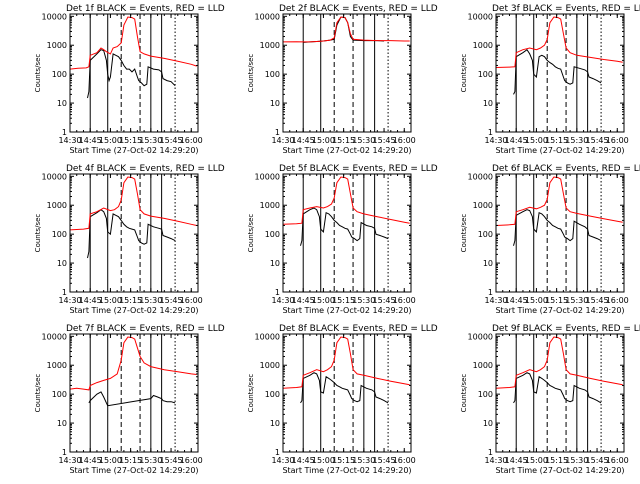 Image resolution: width=640 pixels, height=484 pixels. What do you see at coordinates (566, 9) in the screenshot?
I see `chart-title: Det 3f BLACK = Events, RED = LLD` at bounding box center [566, 9].